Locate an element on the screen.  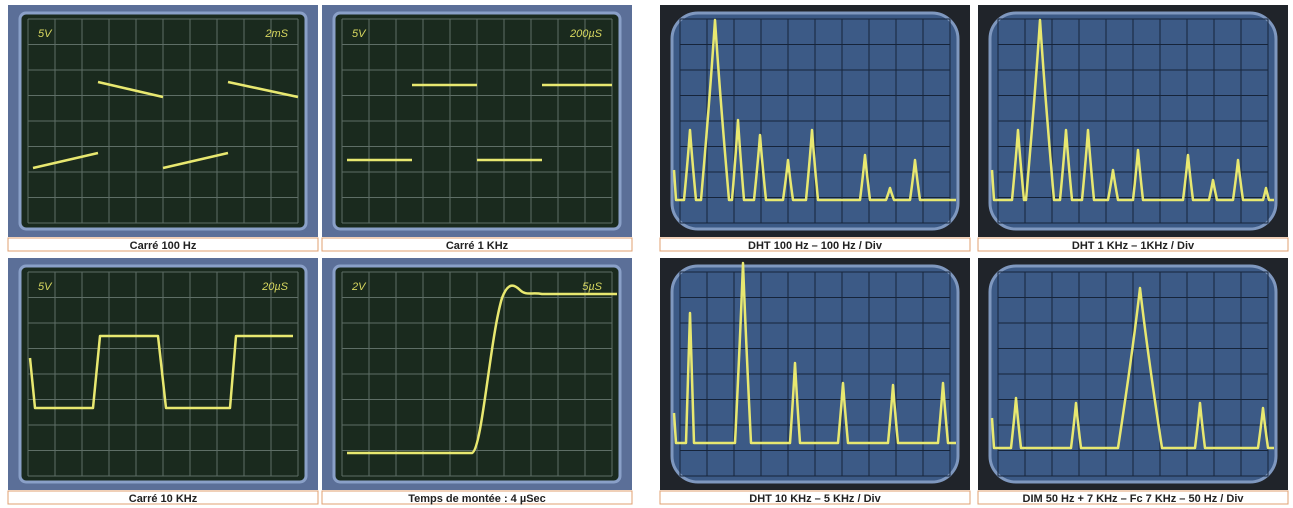
caption: Temps de montée : 4 µSec is located at coordinates (477, 499).